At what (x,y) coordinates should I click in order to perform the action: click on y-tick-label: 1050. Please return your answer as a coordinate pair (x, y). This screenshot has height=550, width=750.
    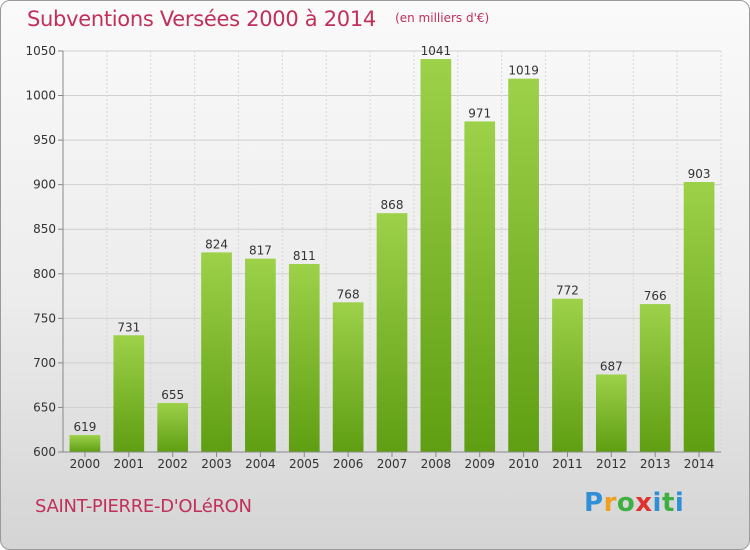
    Looking at the image, I should click on (40, 51).